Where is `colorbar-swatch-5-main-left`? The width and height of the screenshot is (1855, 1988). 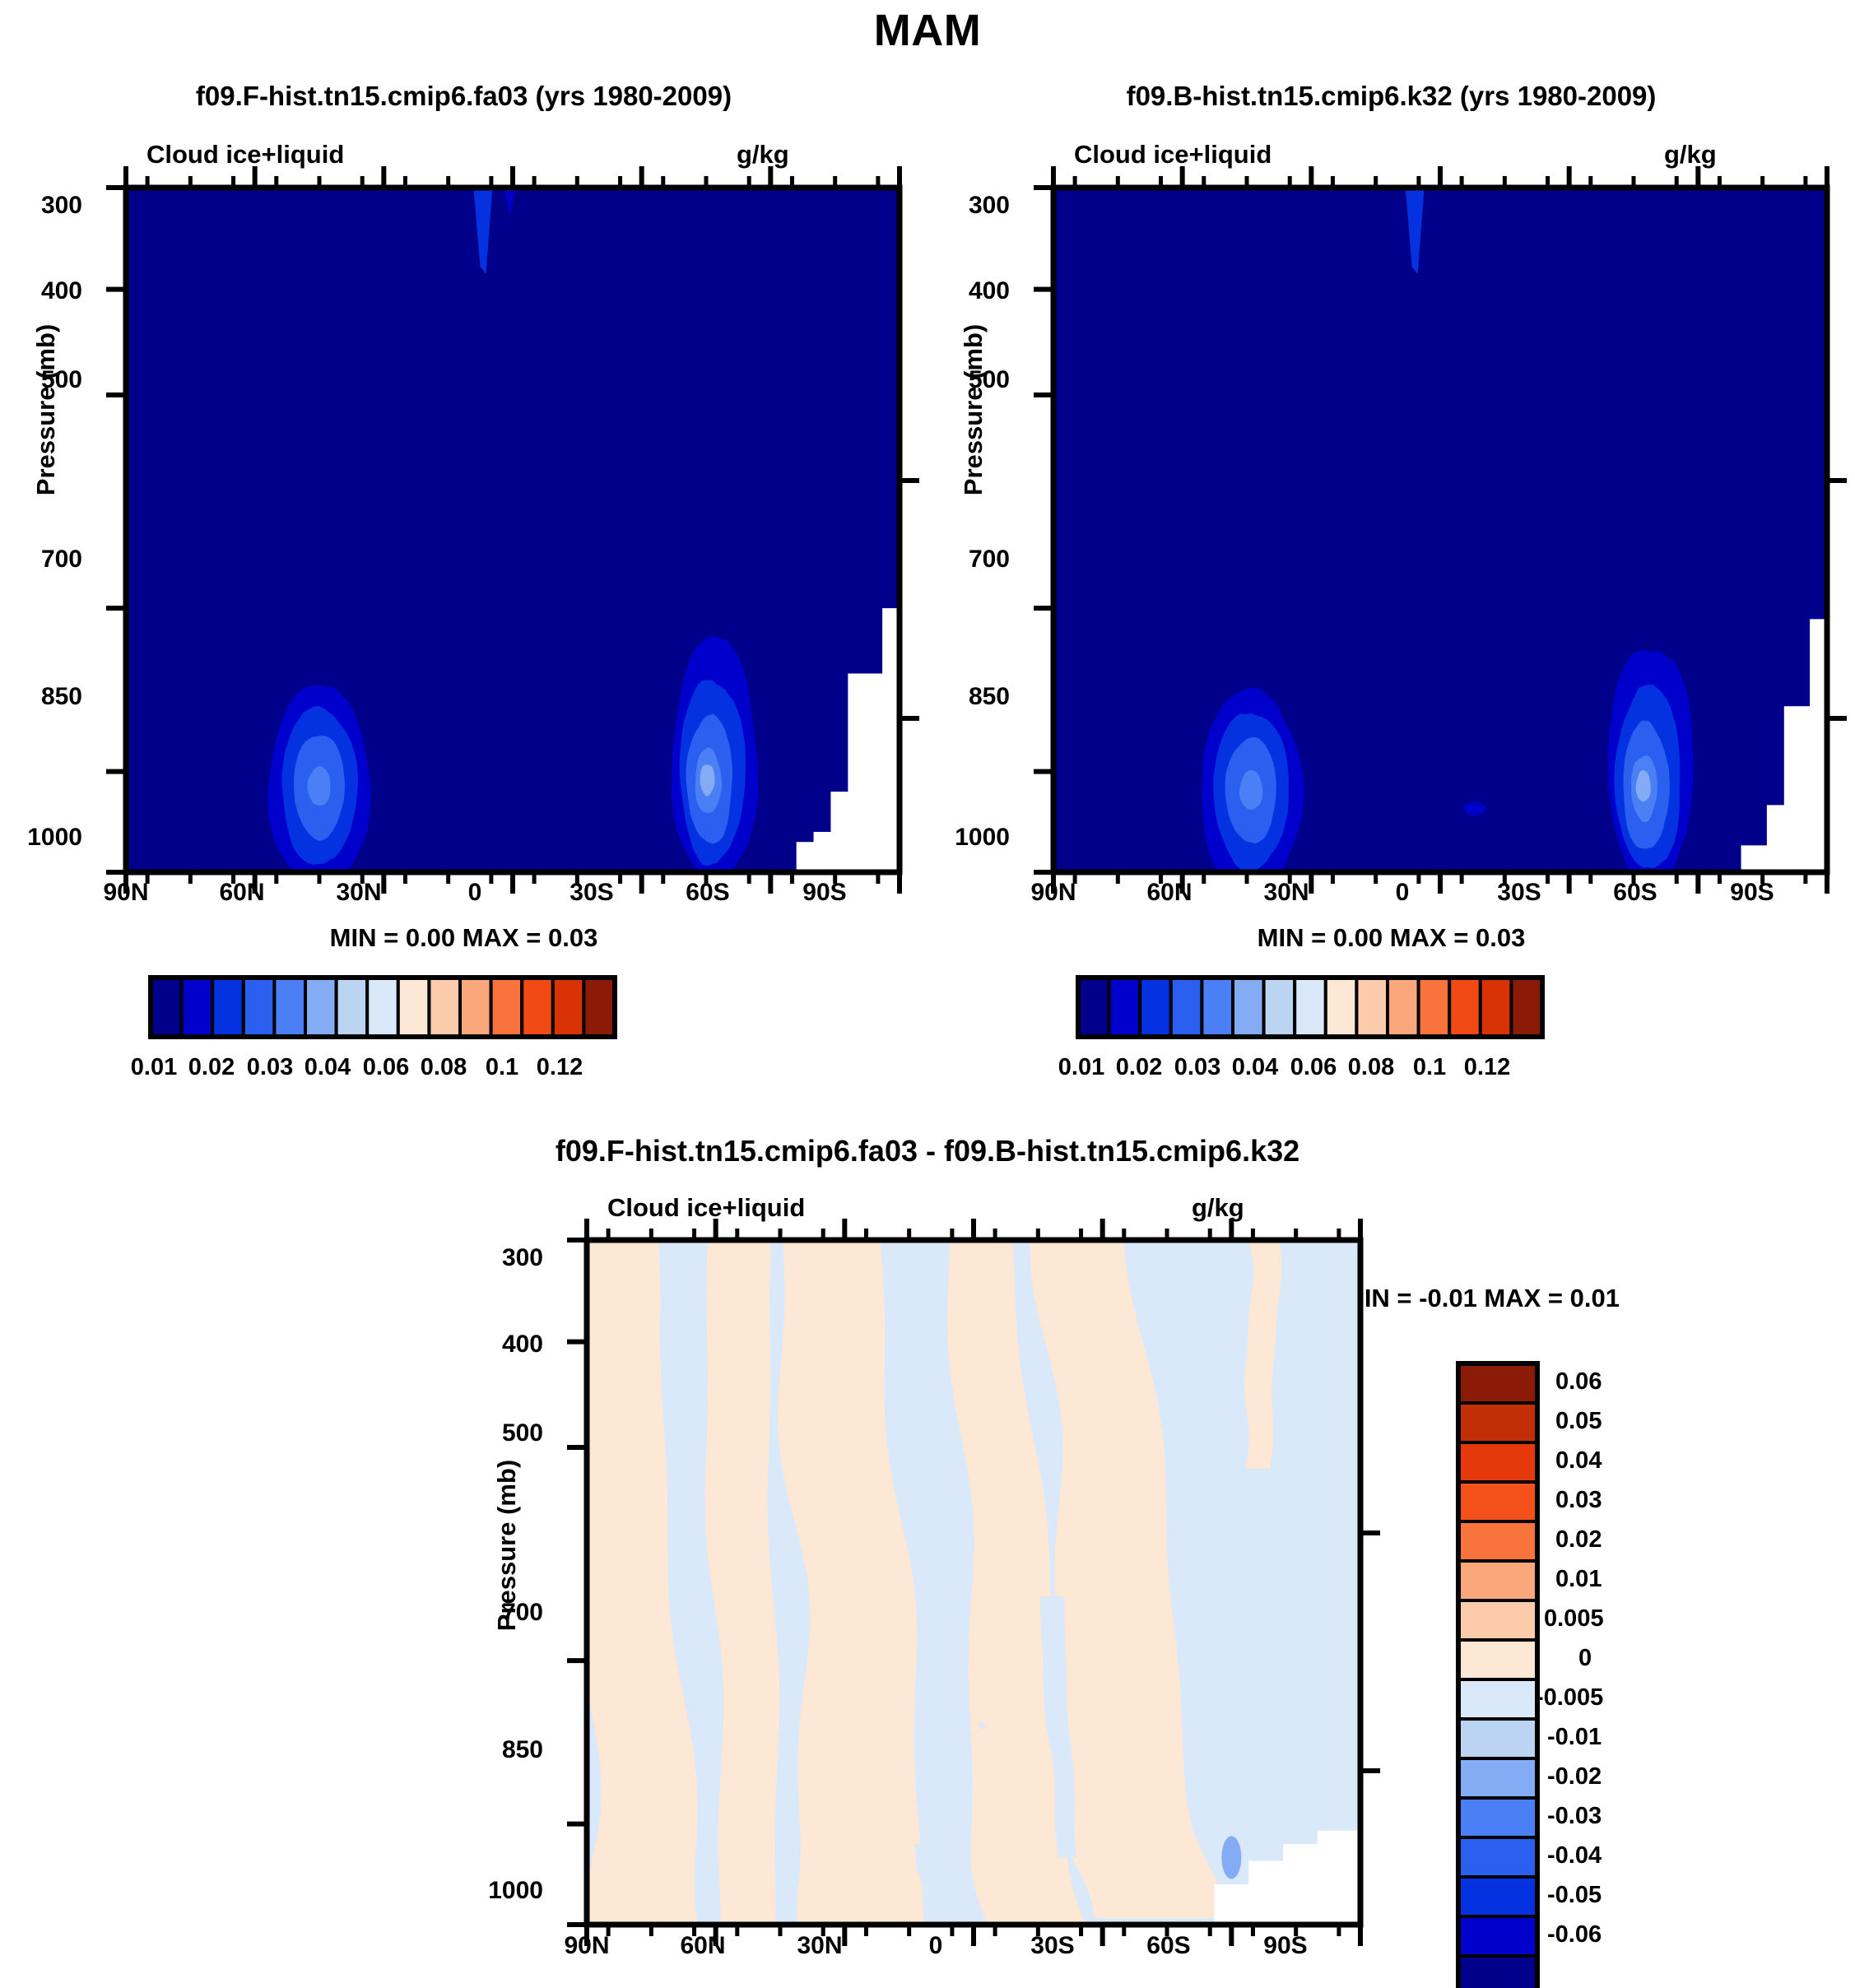
colorbar-swatch-5-main-left is located at coordinates (321, 1007).